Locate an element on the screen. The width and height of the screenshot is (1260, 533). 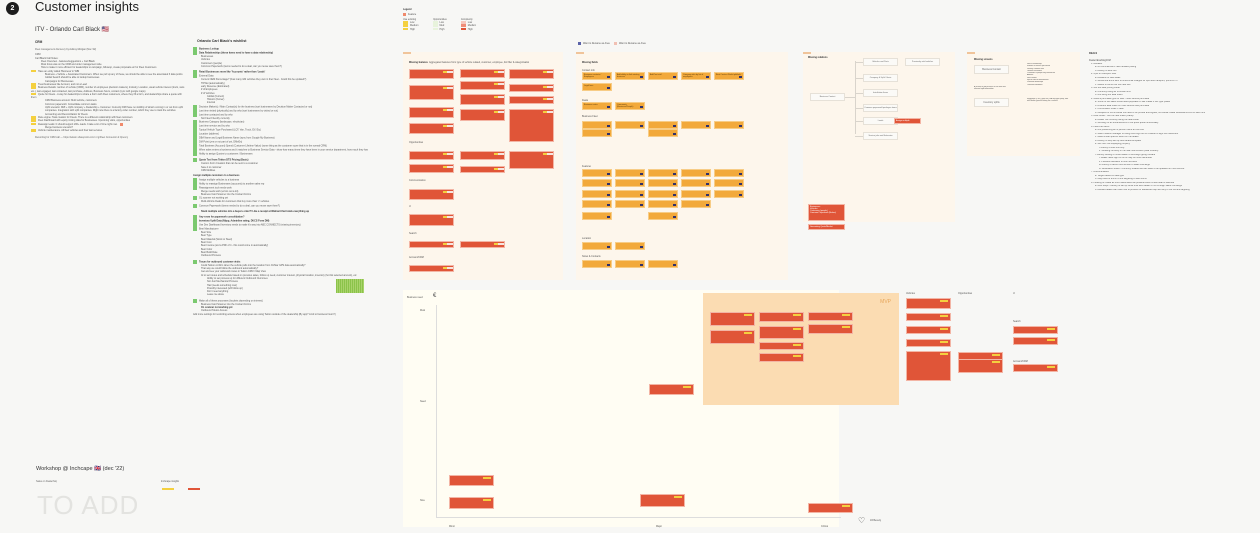
relation-card: Common paperwork/packages items is located at coordinates (880, 108).